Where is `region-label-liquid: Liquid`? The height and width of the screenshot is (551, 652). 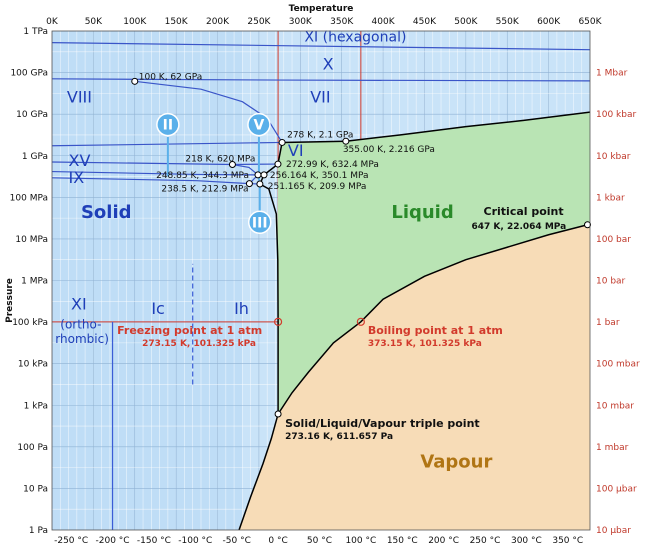
region-label-liquid: Liquid is located at coordinates (422, 212).